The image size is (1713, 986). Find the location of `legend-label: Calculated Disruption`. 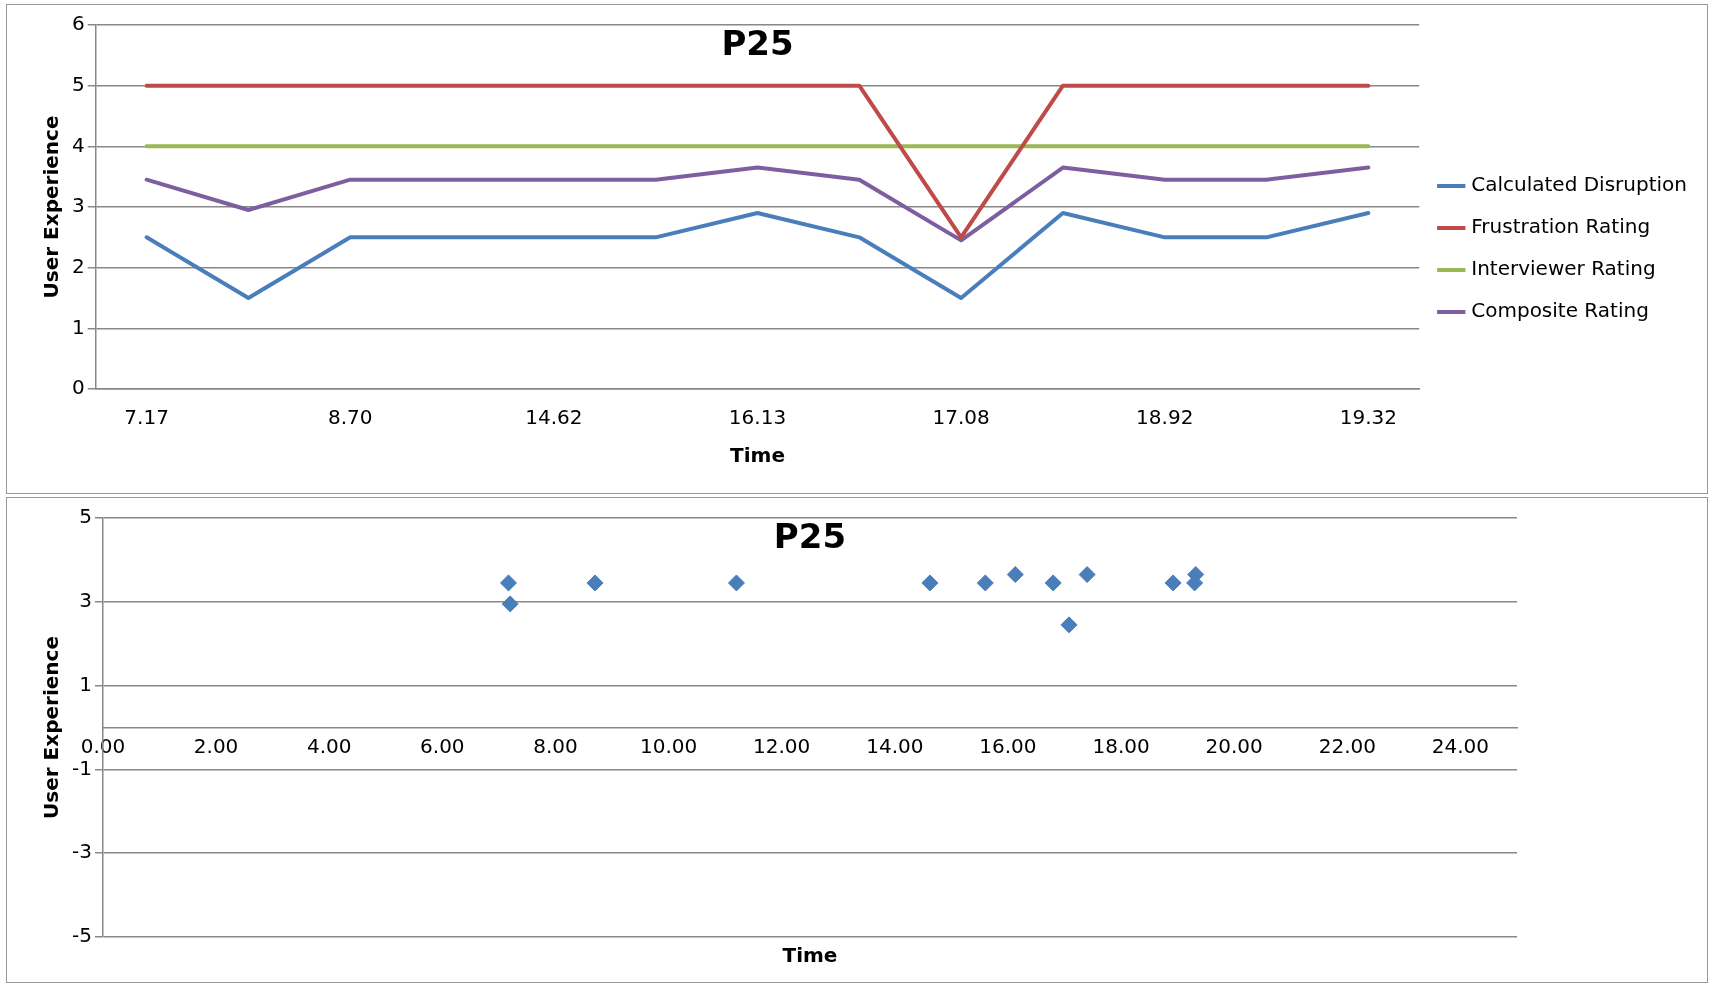

legend-label: Calculated Disruption is located at coordinates (1579, 184).